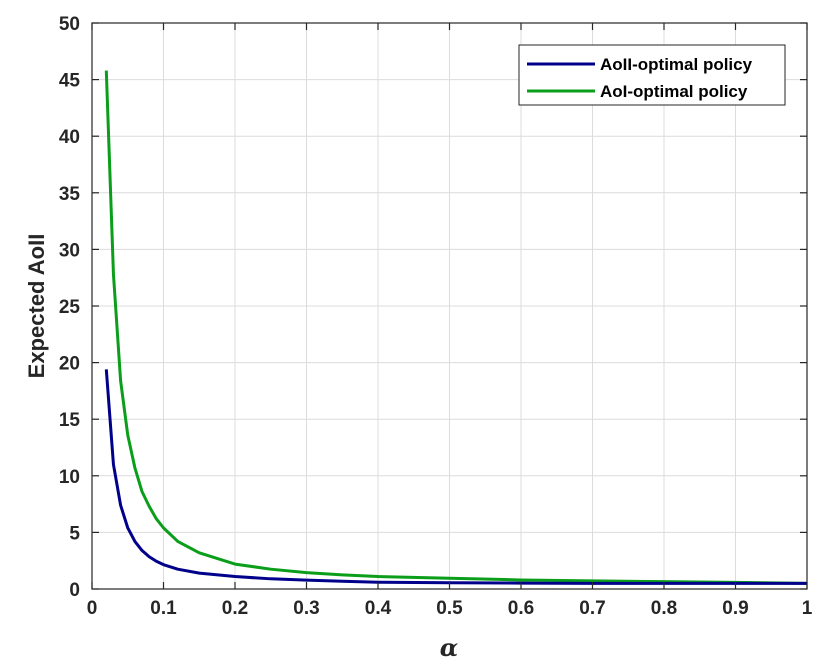 The height and width of the screenshot is (669, 830). What do you see at coordinates (735, 608) in the screenshot?
I see `x-tick-label: 0.9` at bounding box center [735, 608].